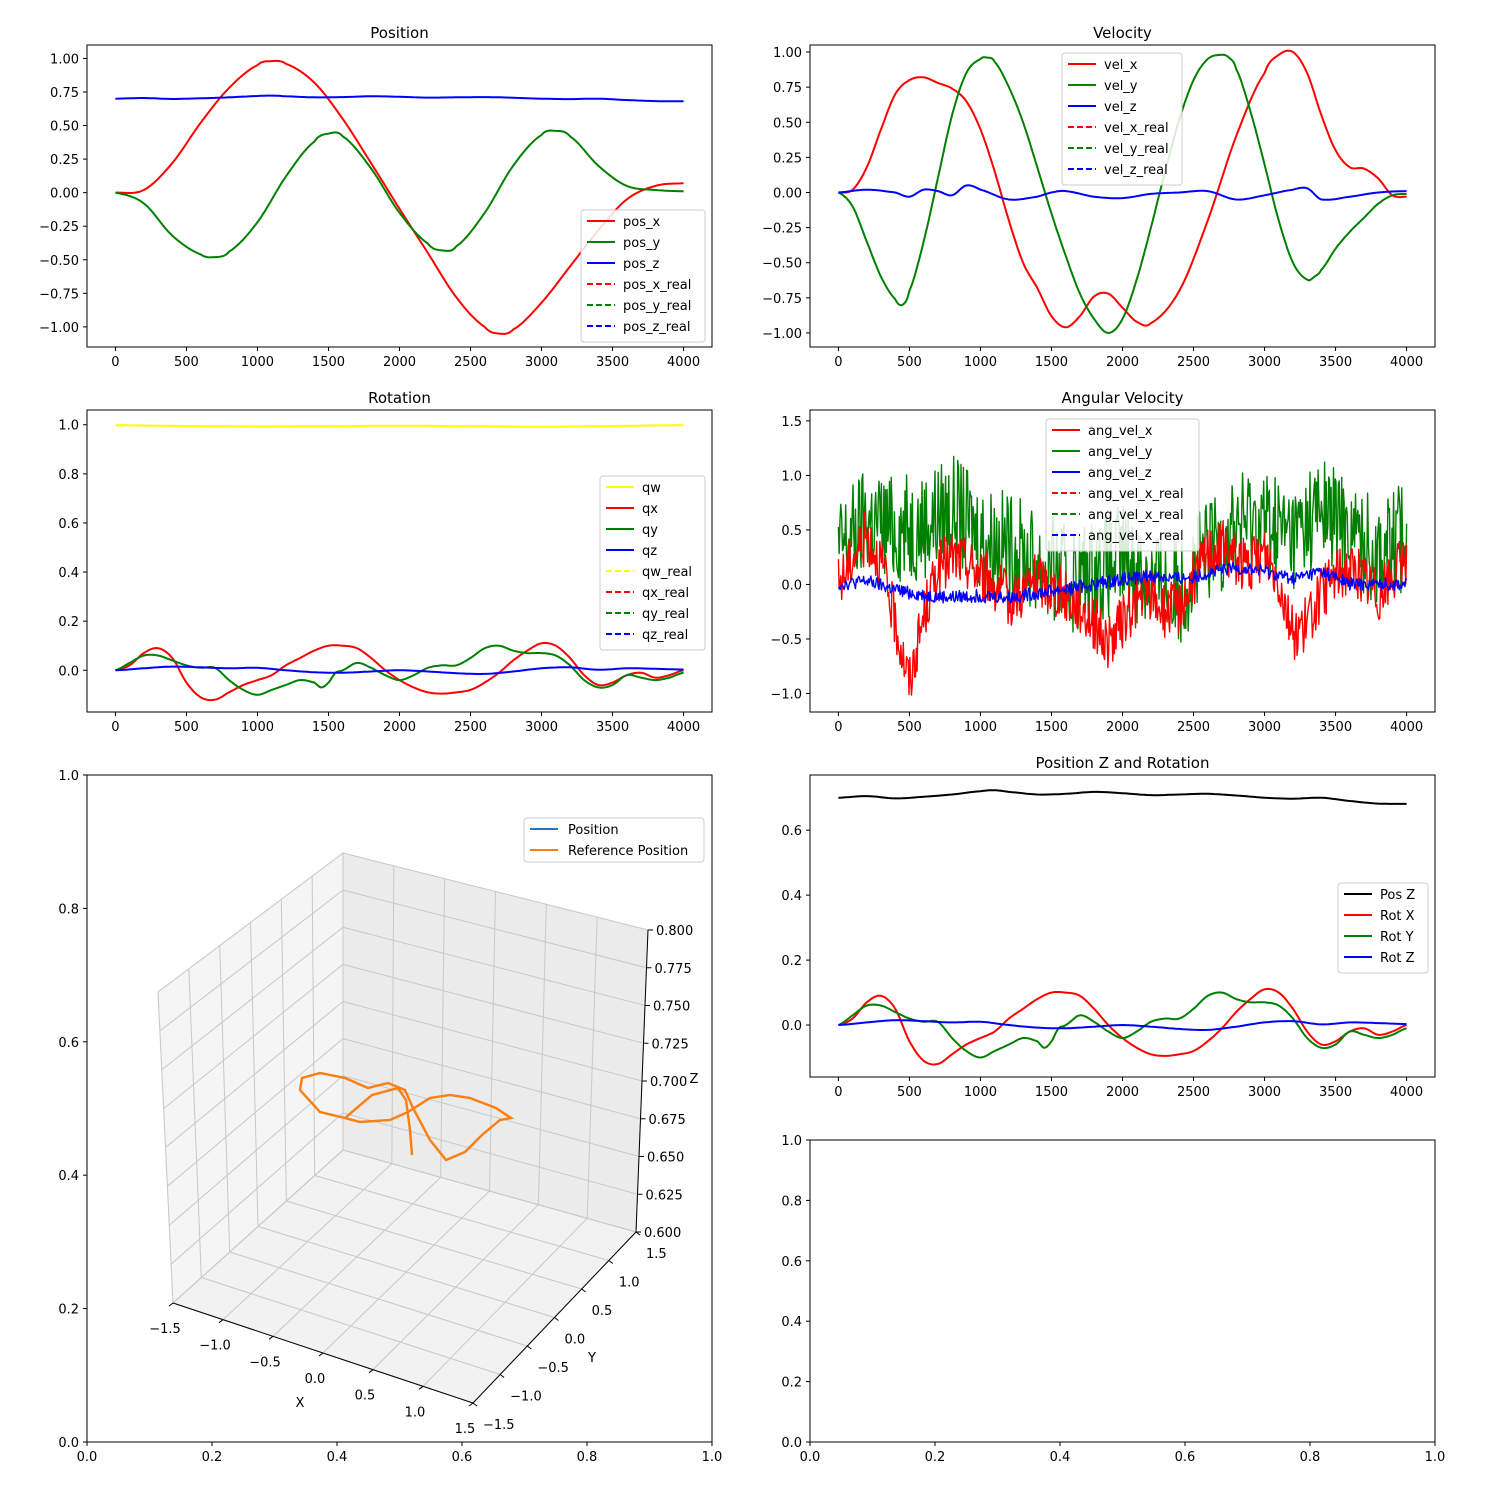 The width and height of the screenshot is (1500, 1502). What do you see at coordinates (1120, 107) in the screenshot?
I see `legend-label: vel_z` at bounding box center [1120, 107].